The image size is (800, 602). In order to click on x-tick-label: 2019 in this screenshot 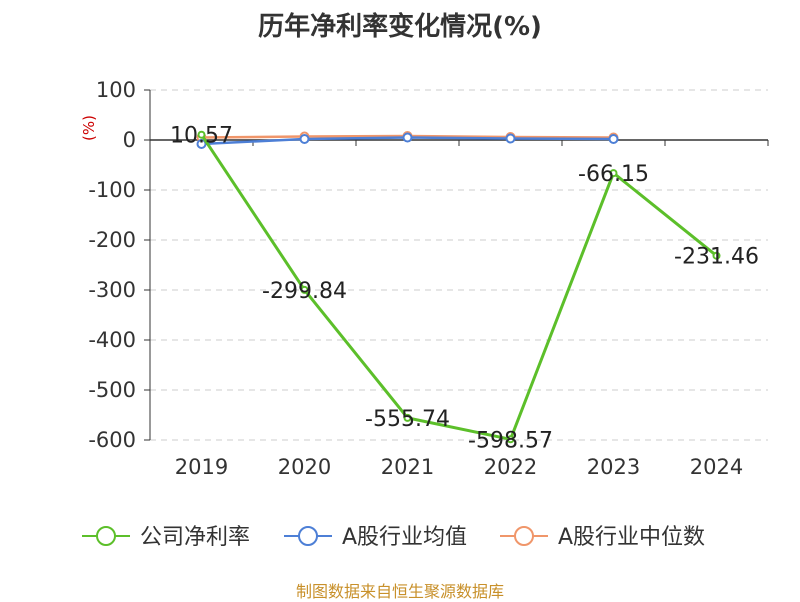, I will do `click(201, 467)`.